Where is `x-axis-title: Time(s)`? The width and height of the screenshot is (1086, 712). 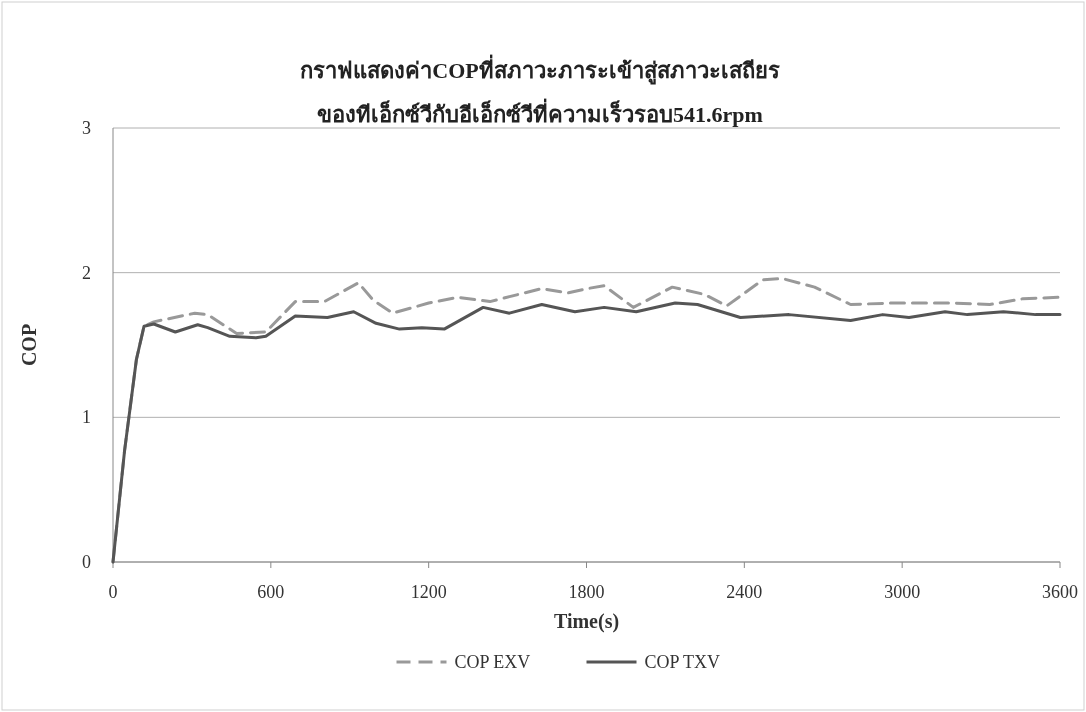
x-axis-title: Time(s) is located at coordinates (586, 621).